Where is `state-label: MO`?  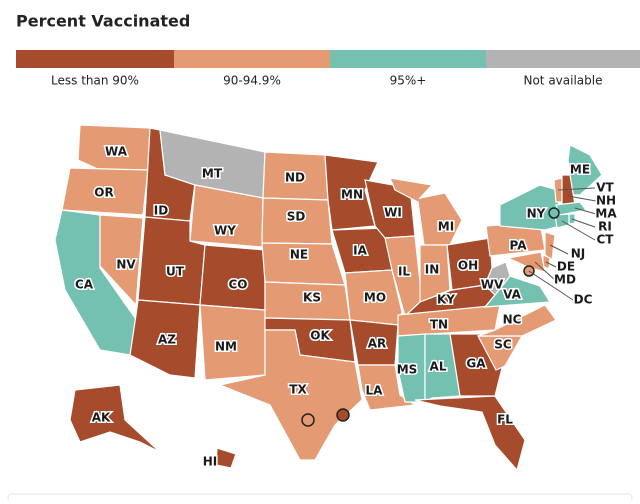
state-label: MO is located at coordinates (375, 298).